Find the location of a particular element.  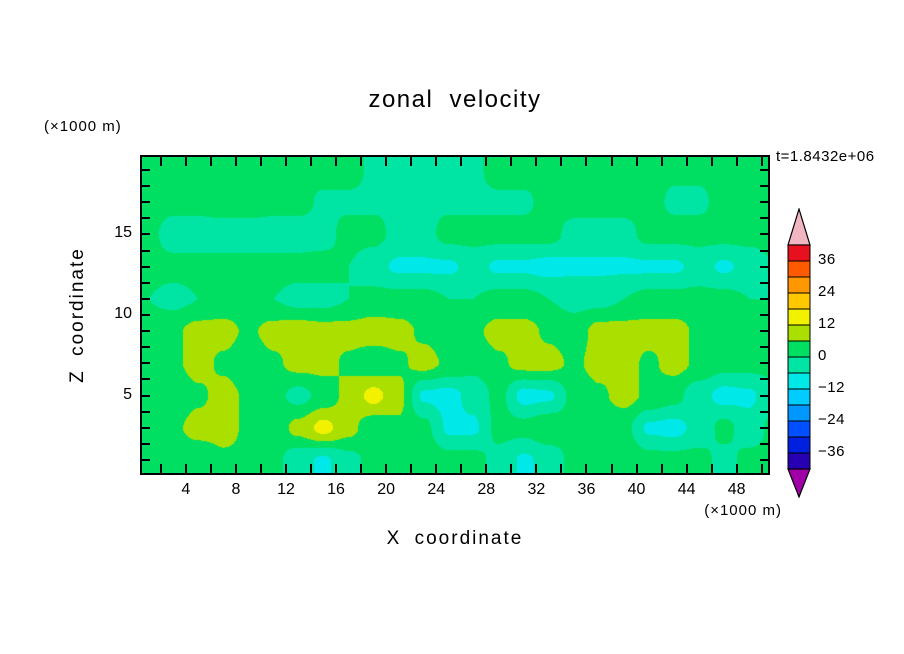

x-tick-label: 8 is located at coordinates (236, 489).